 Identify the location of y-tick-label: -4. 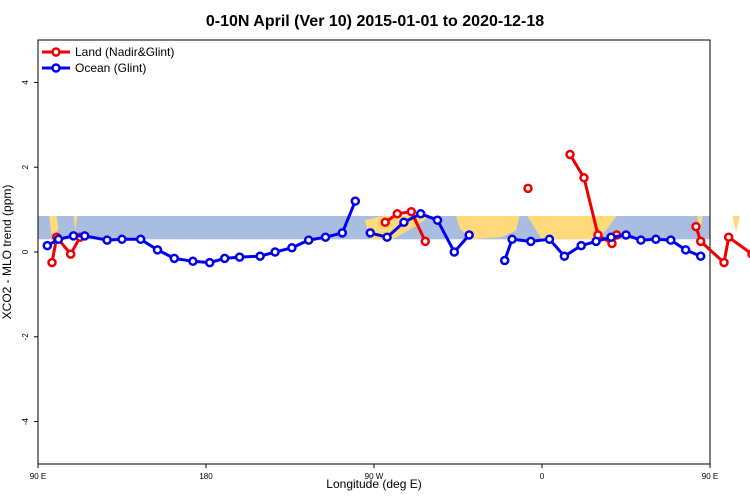
(25, 421).